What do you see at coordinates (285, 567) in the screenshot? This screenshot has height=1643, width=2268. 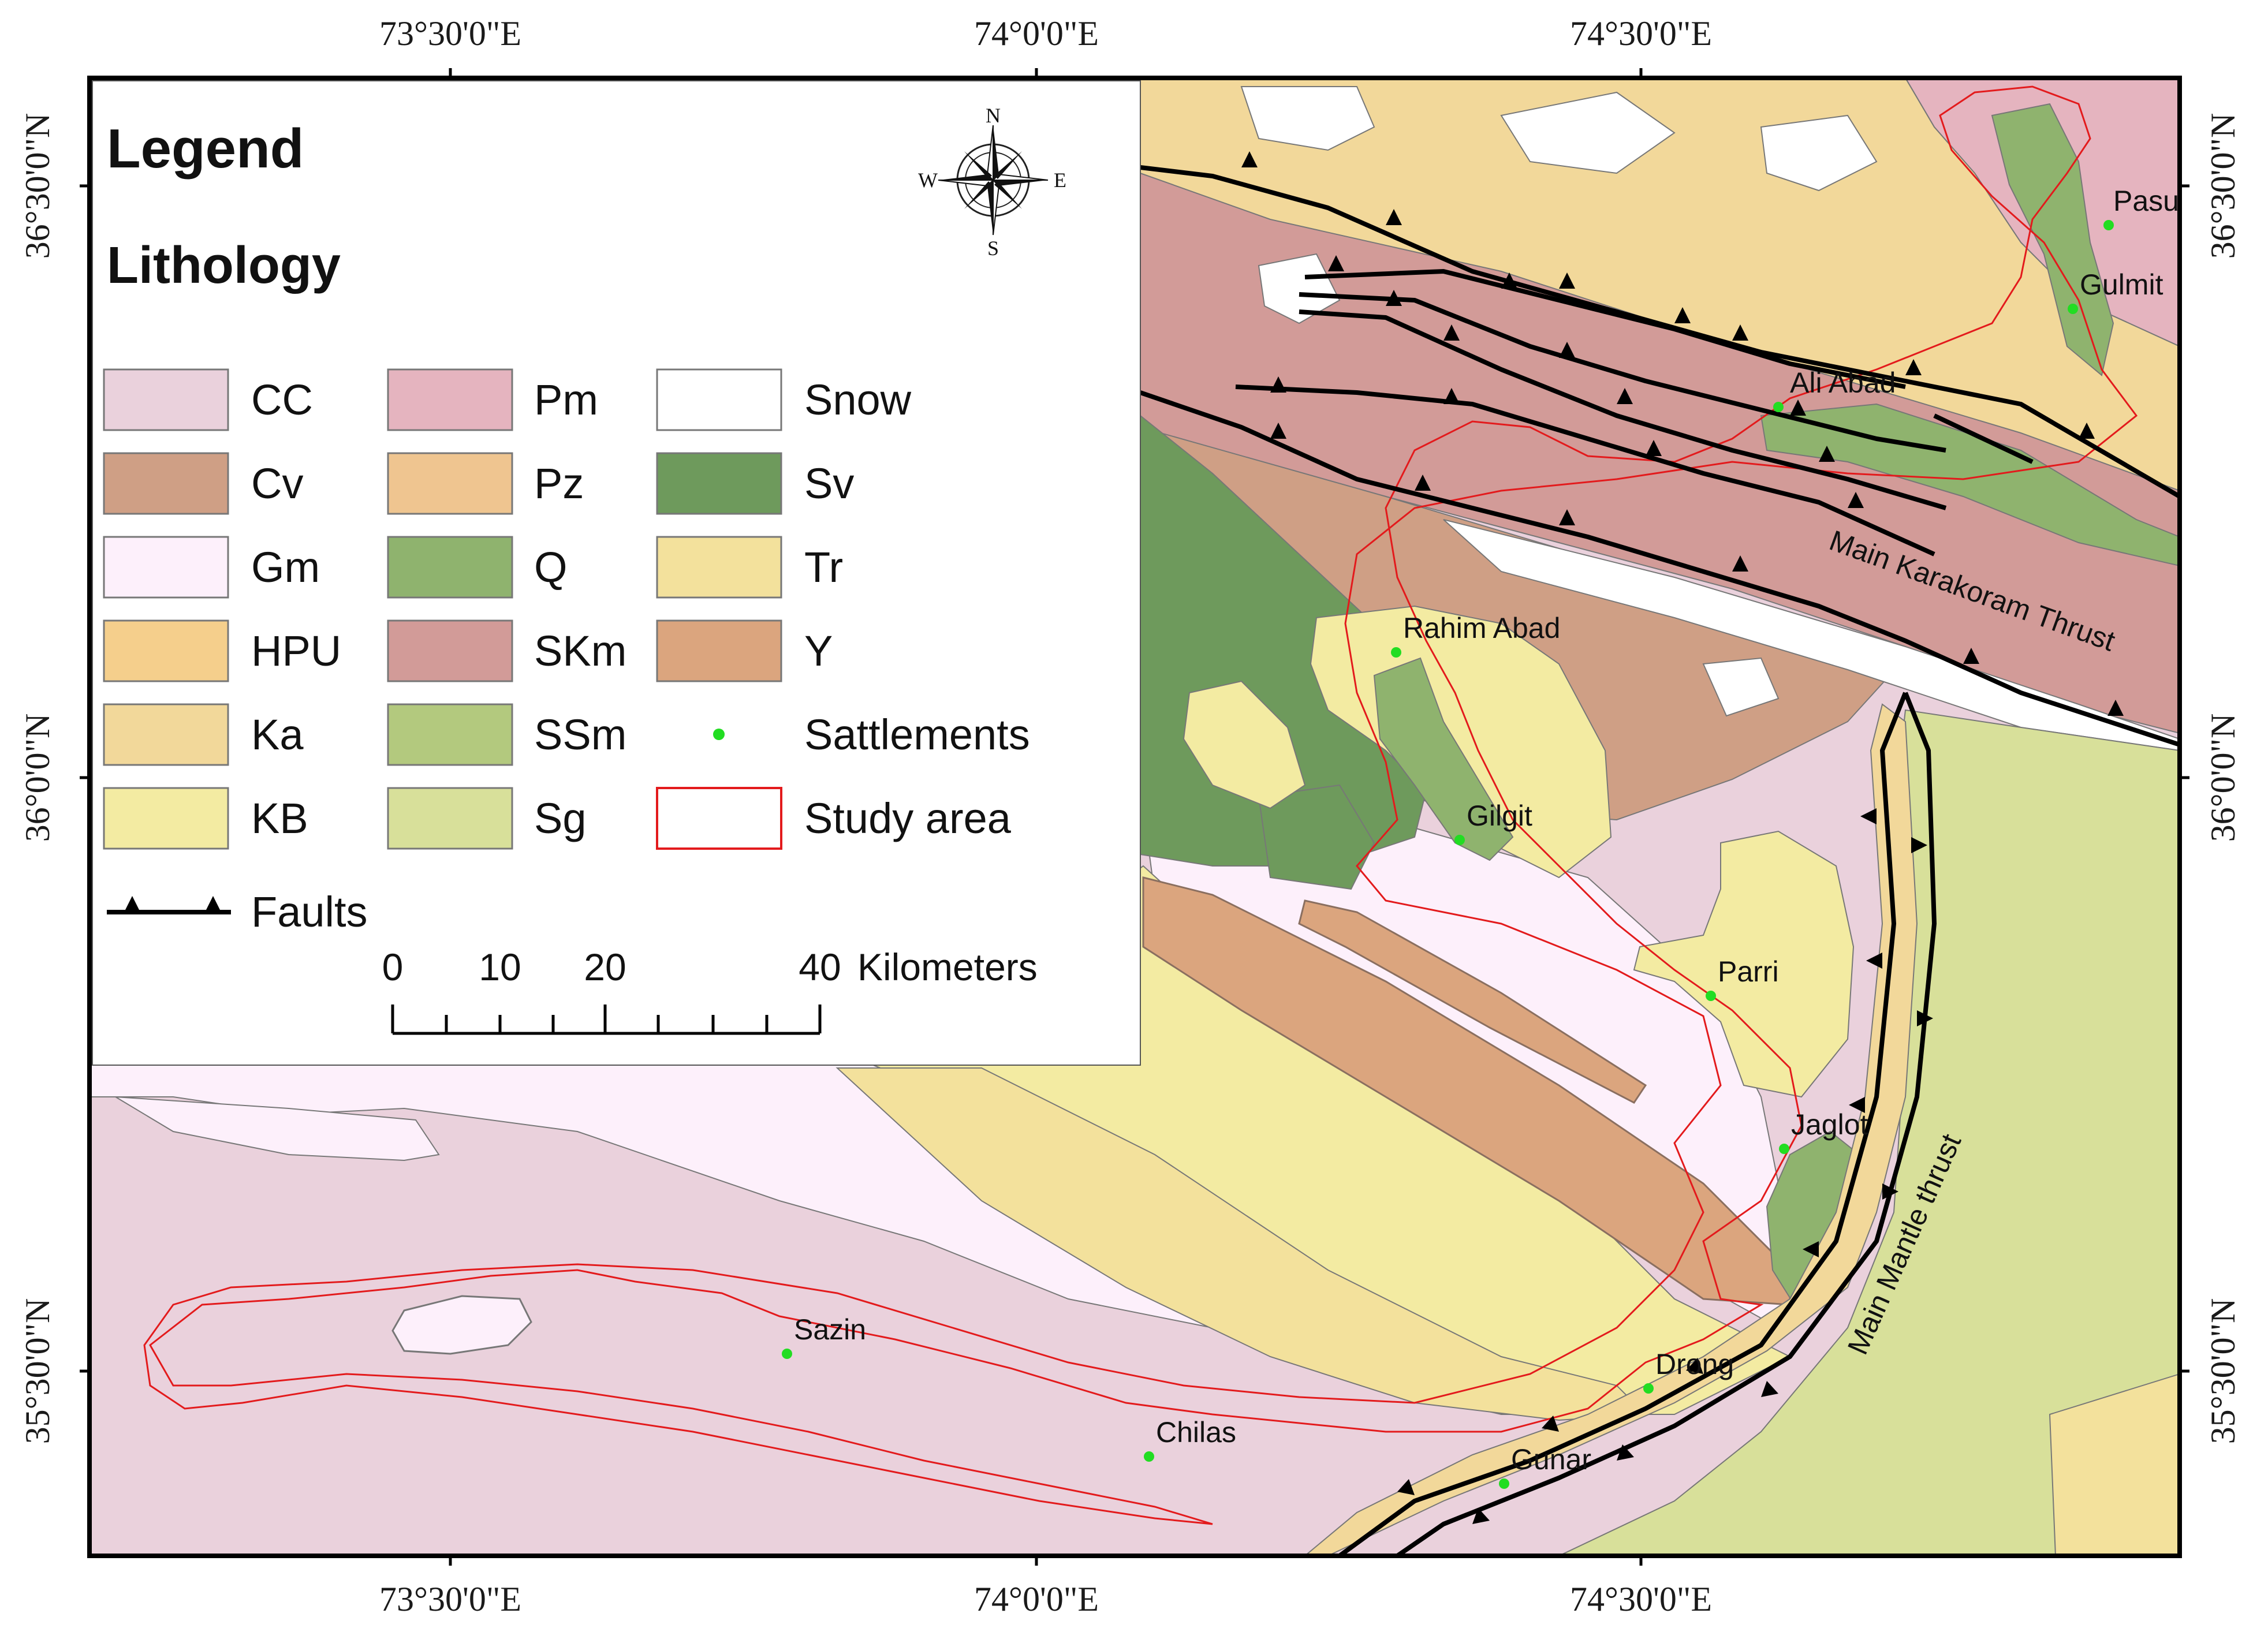 I see `svg-text: Gm` at bounding box center [285, 567].